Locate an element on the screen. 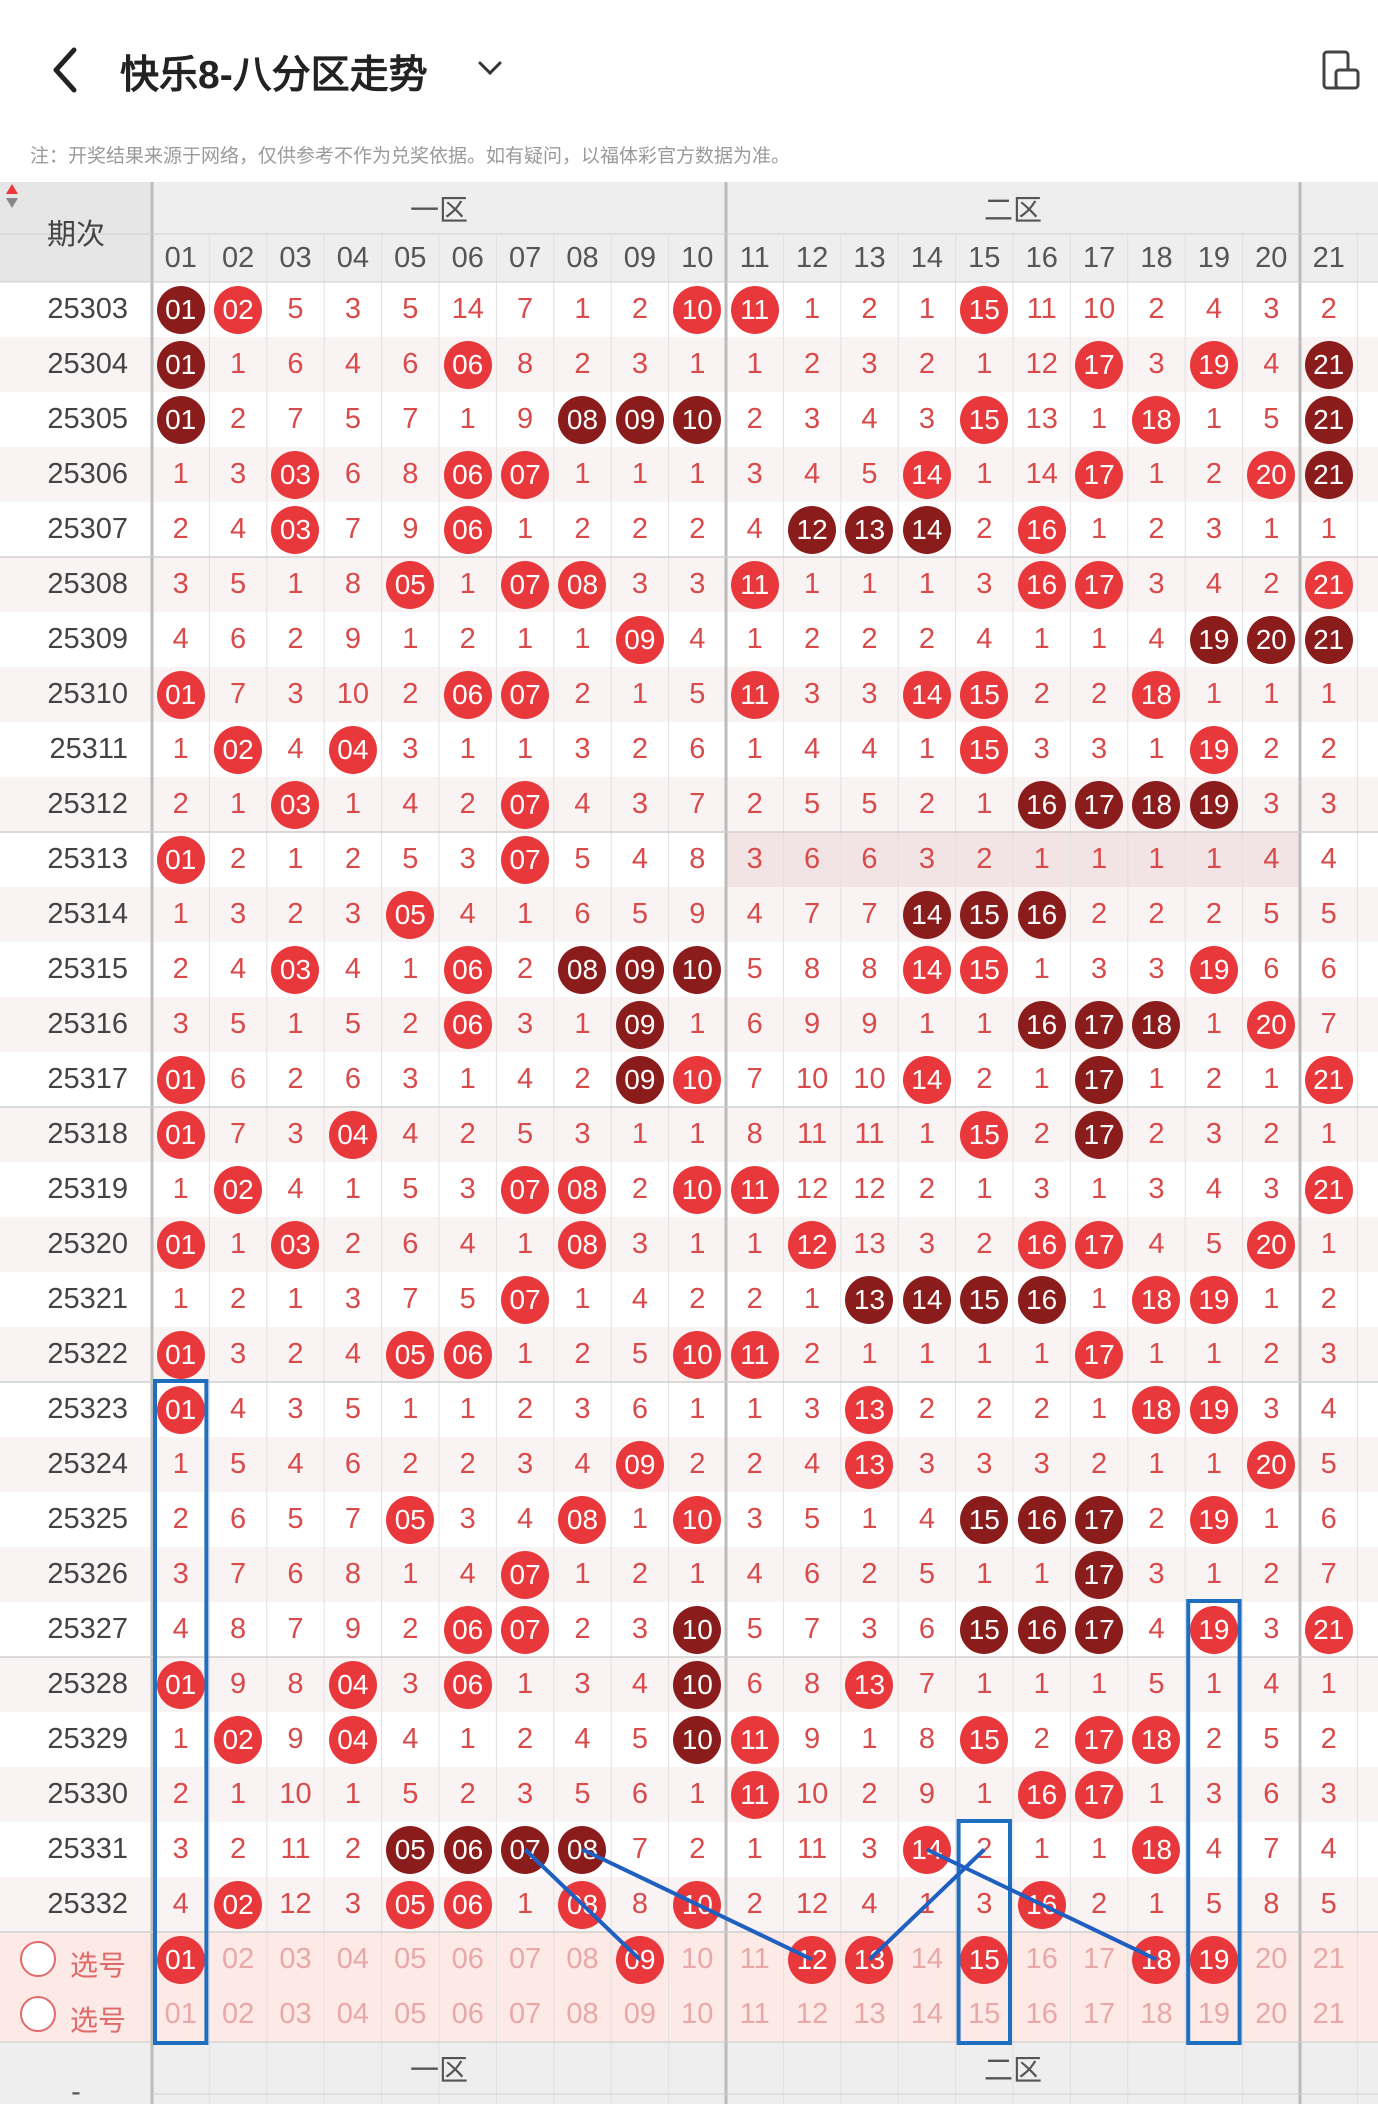 The width and height of the screenshot is (1378, 2104). selected-ball: 13 is located at coordinates (869, 1959).